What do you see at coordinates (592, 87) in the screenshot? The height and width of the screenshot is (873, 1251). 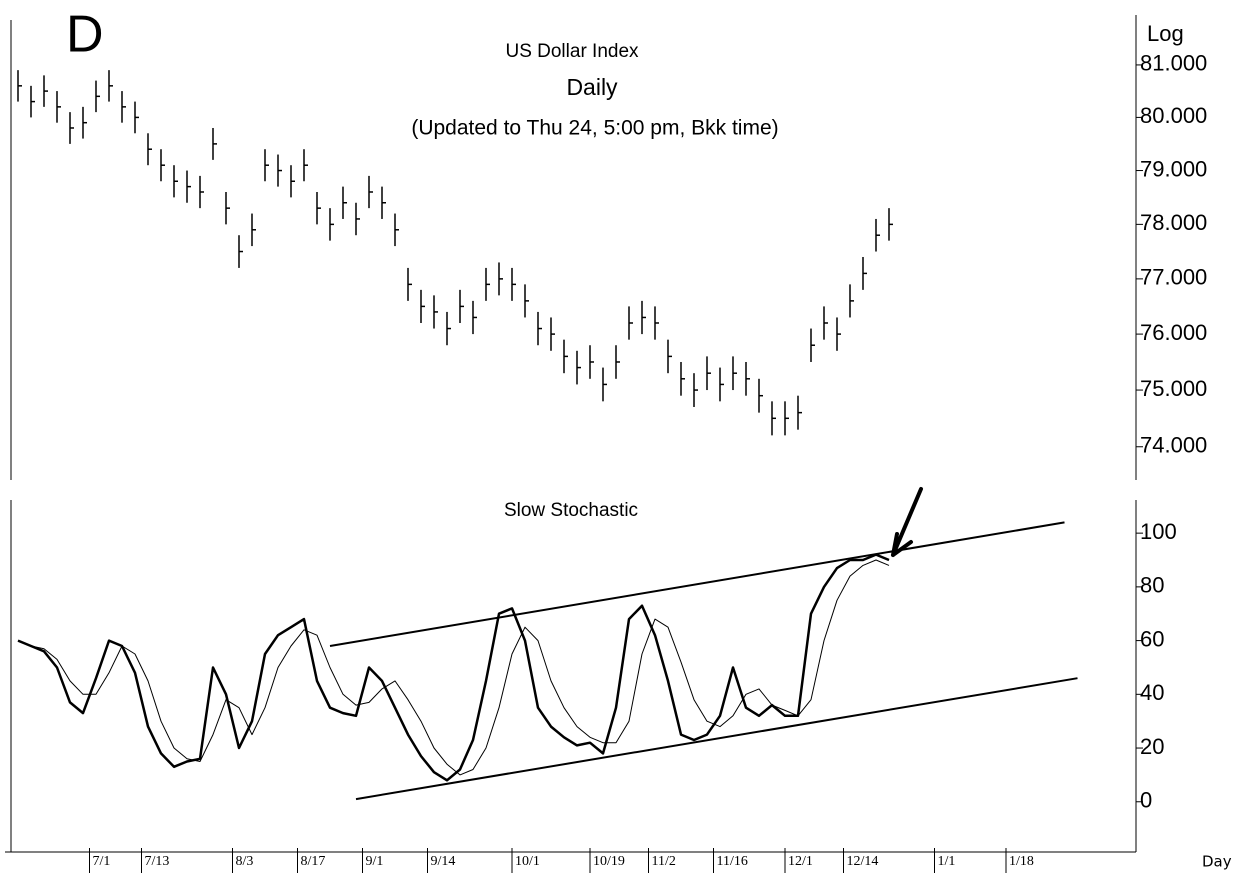 I see `chart-subtitle: Daily` at bounding box center [592, 87].